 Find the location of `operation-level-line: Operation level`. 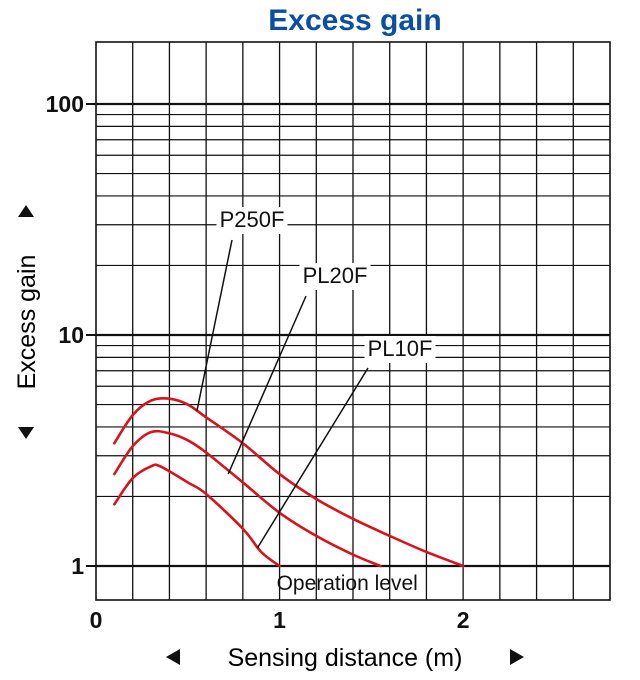

operation-level-line: Operation level is located at coordinates (347, 583).